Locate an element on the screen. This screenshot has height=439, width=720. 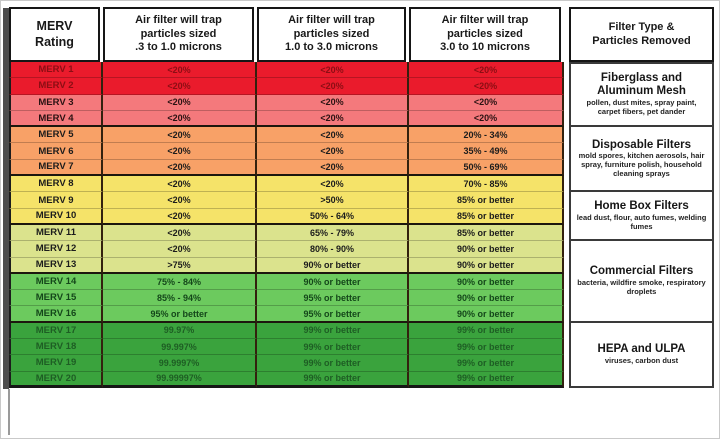
efficiency-cell: 20% - 34% is located at coordinates (486, 135).